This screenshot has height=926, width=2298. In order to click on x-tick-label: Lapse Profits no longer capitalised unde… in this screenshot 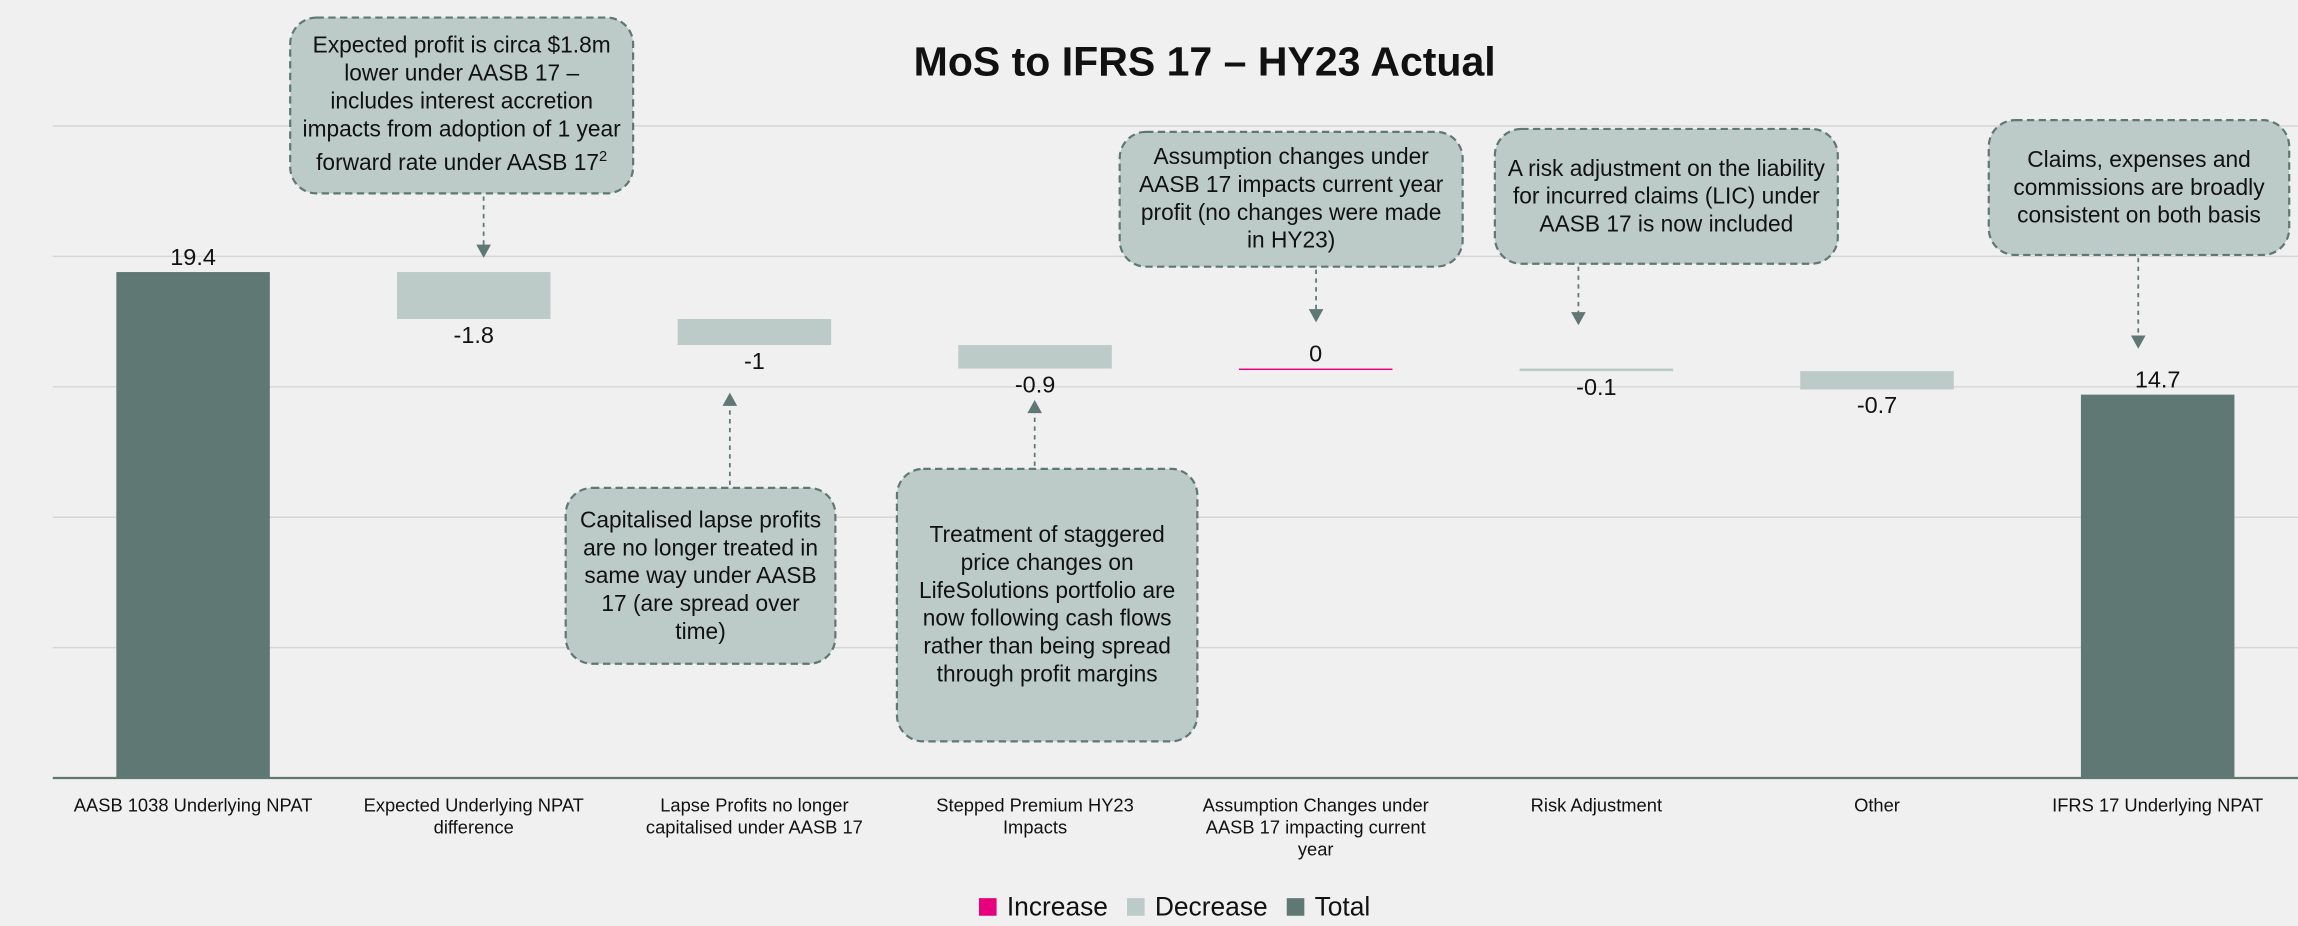, I will do `click(754, 817)`.